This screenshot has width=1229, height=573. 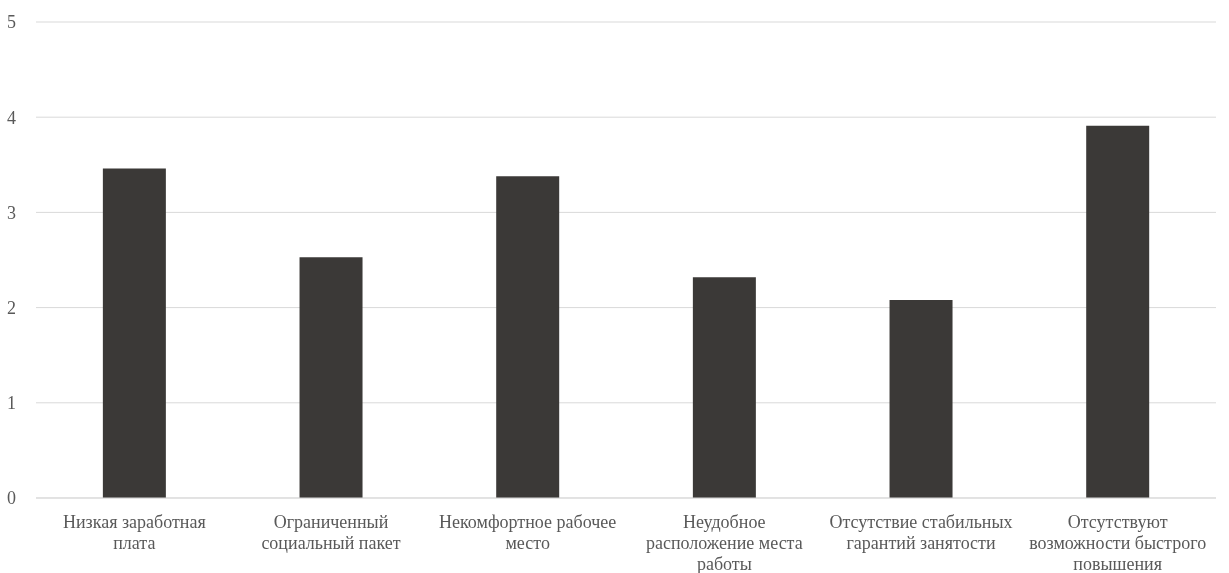 What do you see at coordinates (1118, 542) in the screenshot?
I see `x-tick-label: Отсутствуют возможности быстрого повышения` at bounding box center [1118, 542].